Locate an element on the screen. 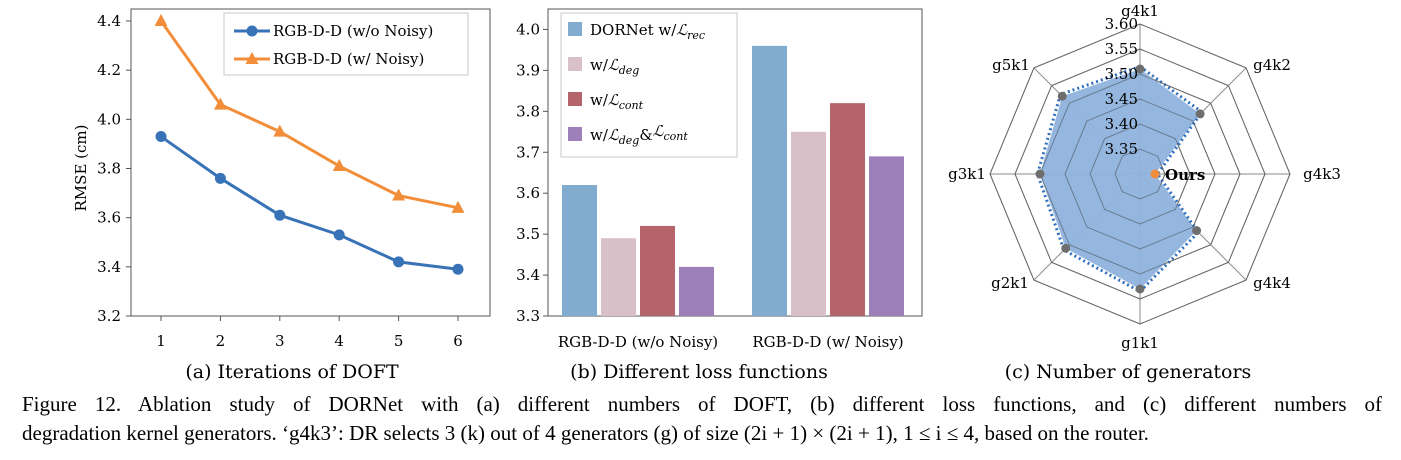 The image size is (1401, 460). line-chart-y-tick-label: 4.0 is located at coordinates (109, 119).